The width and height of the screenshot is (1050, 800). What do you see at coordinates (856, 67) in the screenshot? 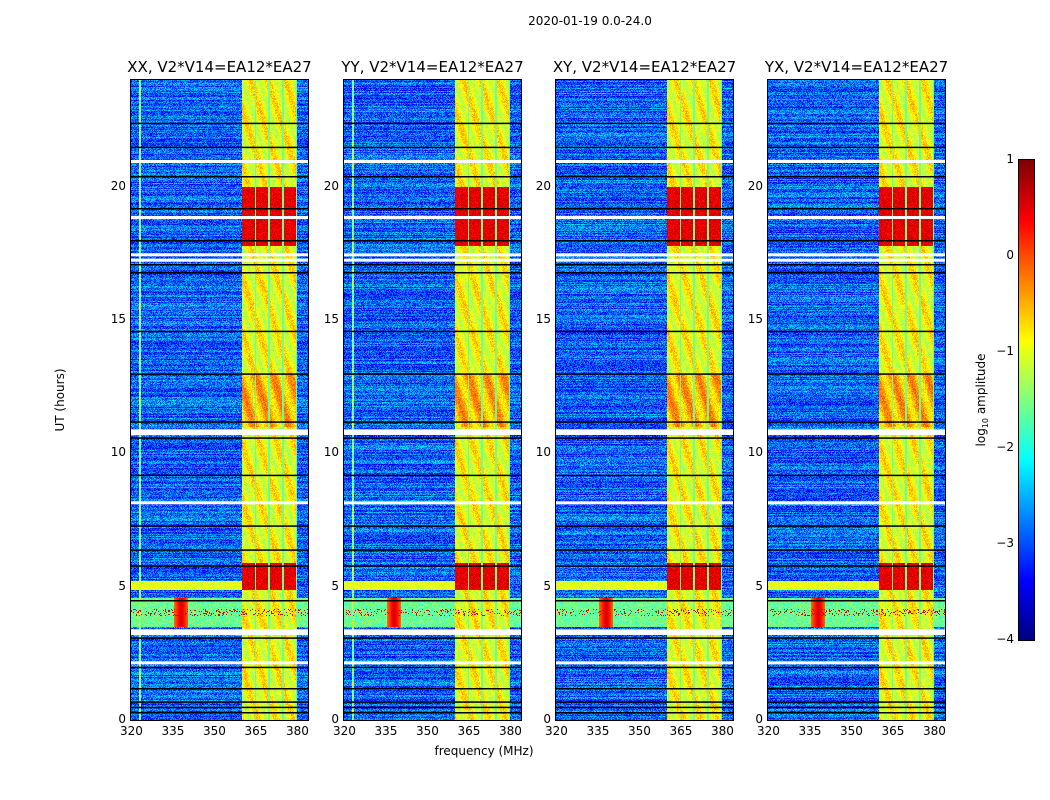
I see `panel-title: YX, V2*V14=EA12*EA27` at bounding box center [856, 67].